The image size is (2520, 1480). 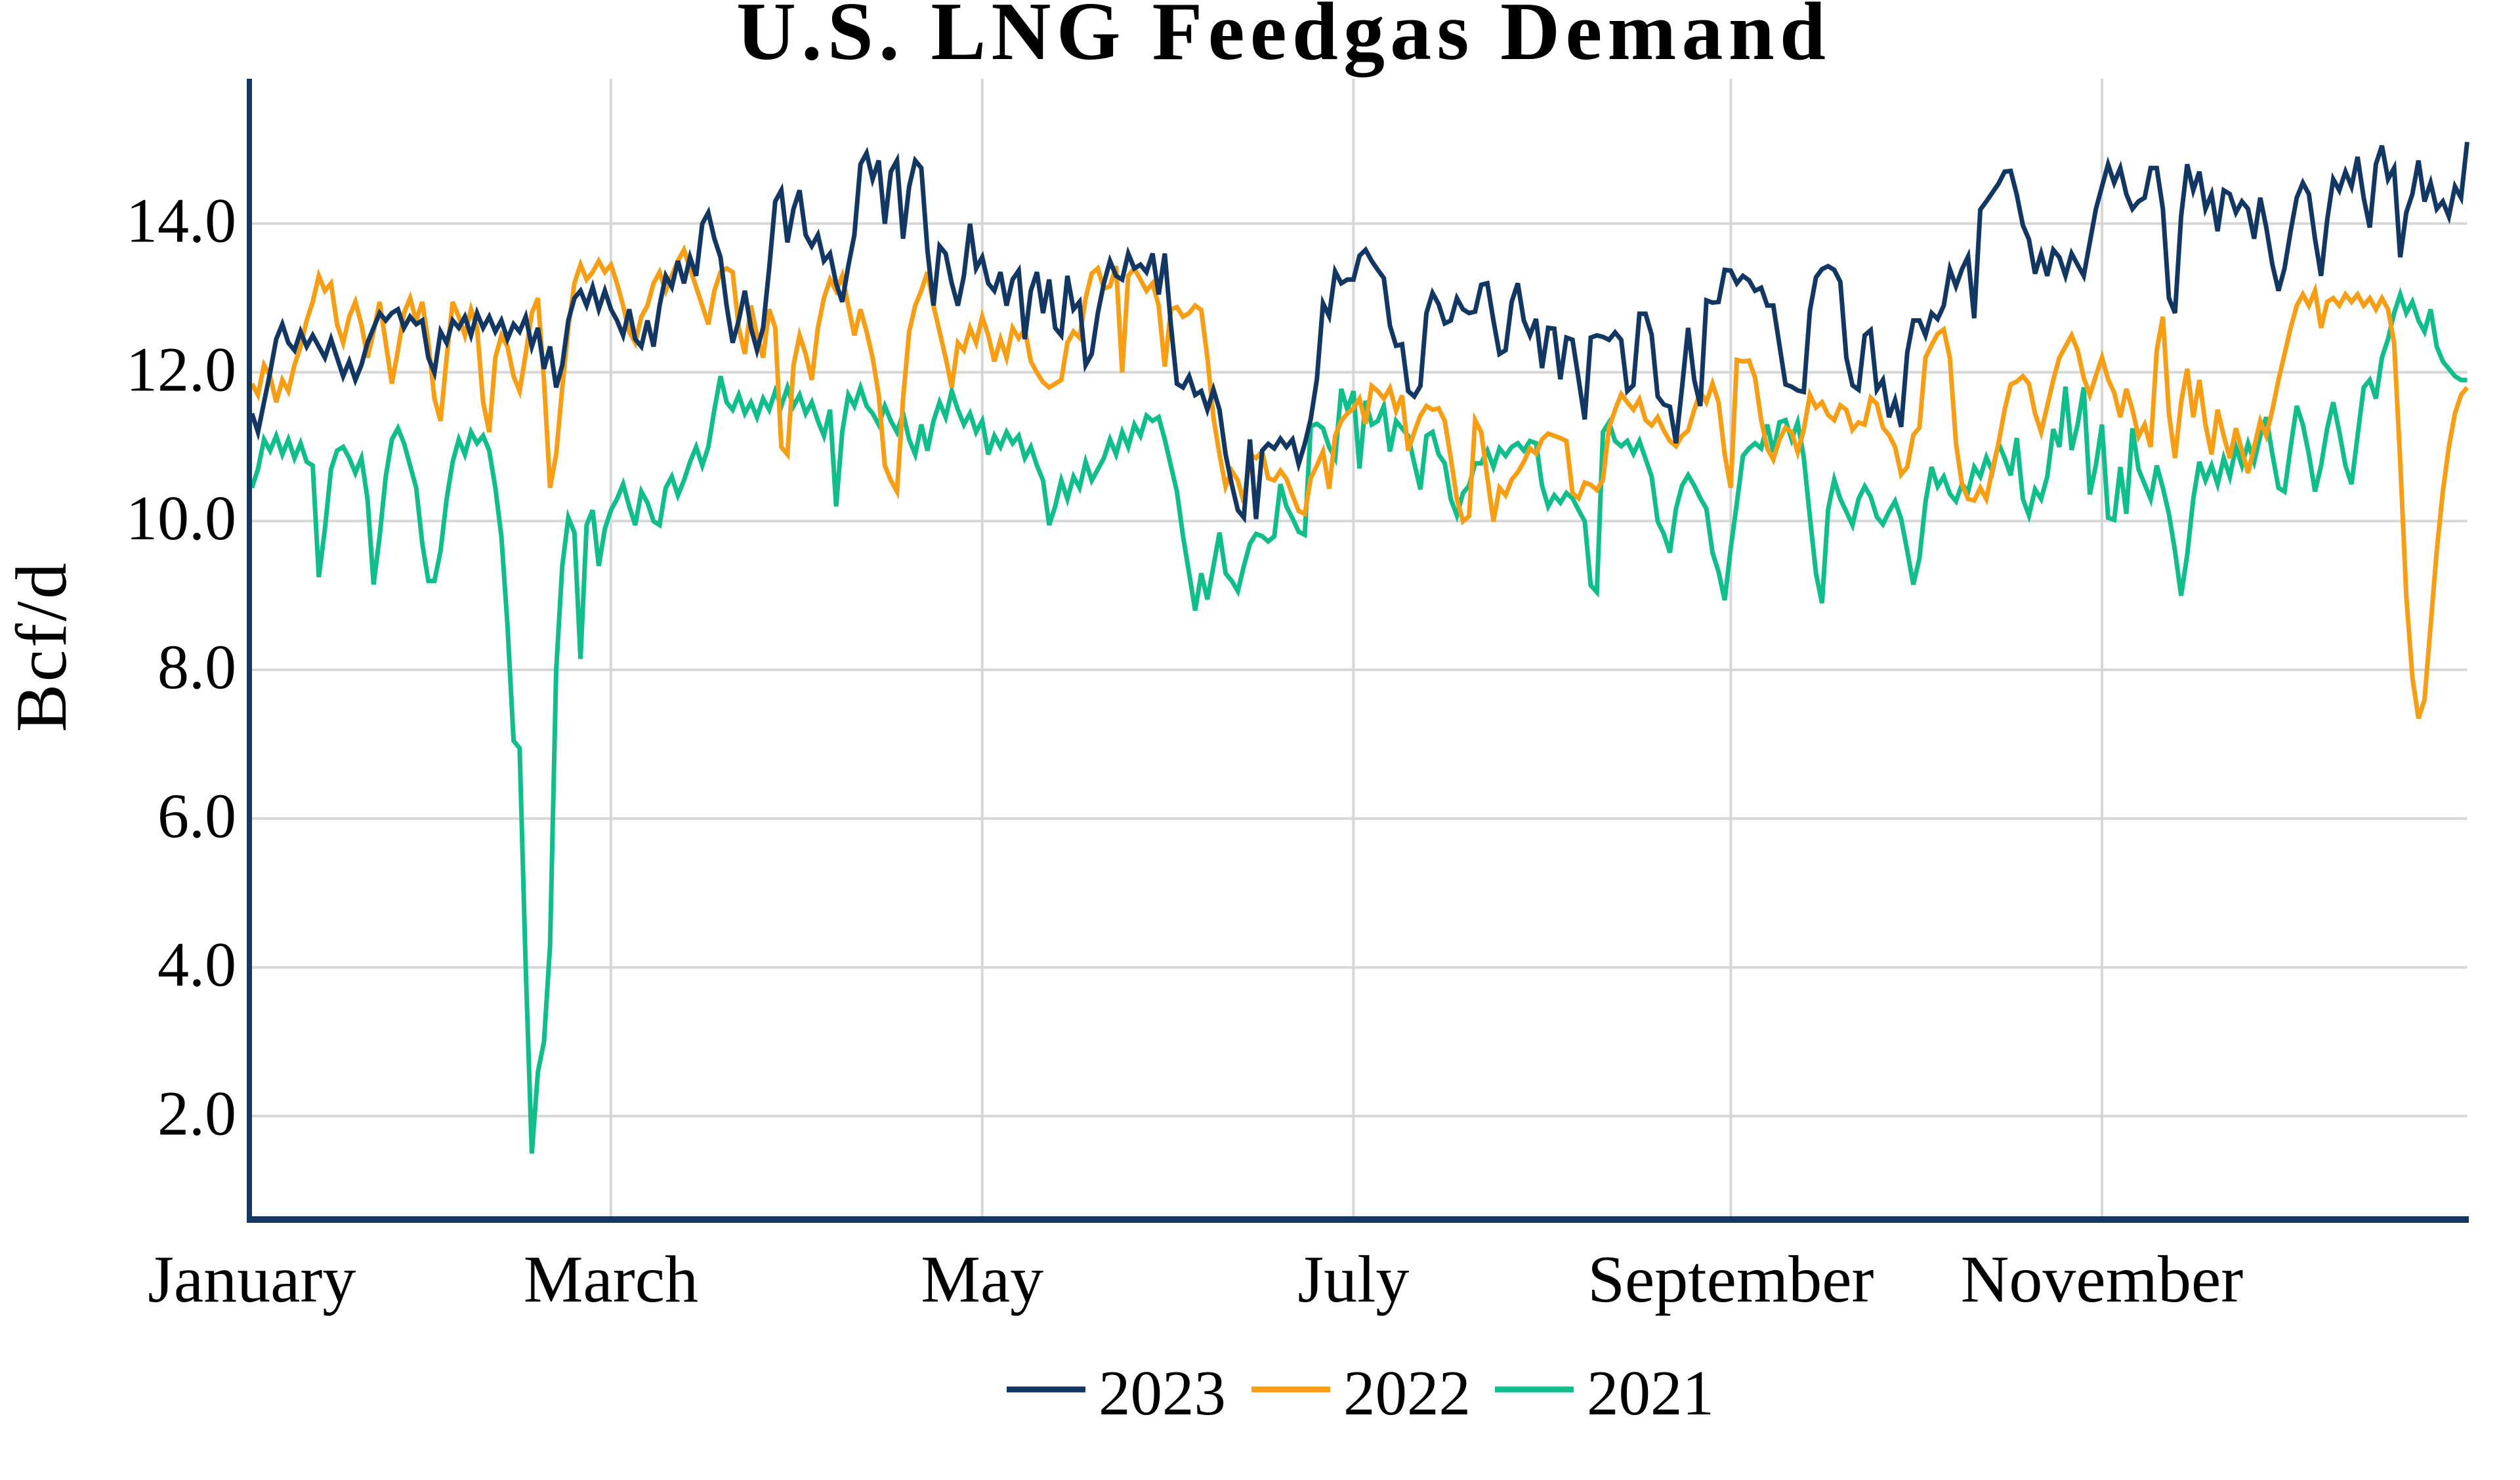 I want to click on svg-text: March, so click(x=611, y=1280).